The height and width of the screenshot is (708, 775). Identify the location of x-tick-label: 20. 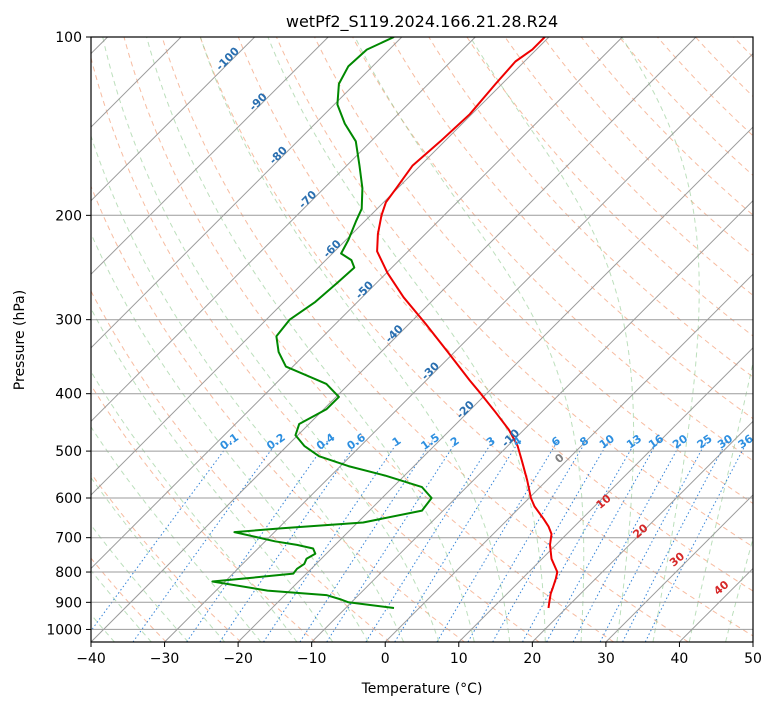
(532, 659).